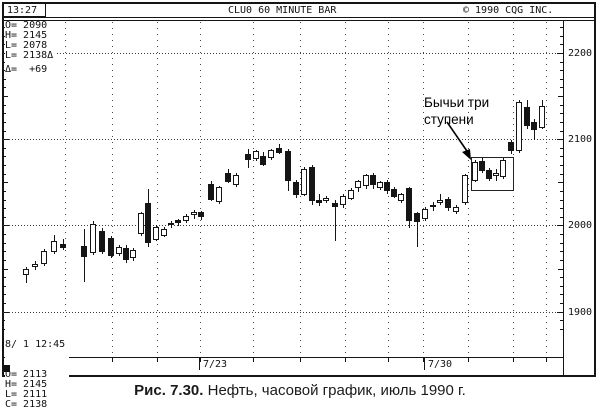  What do you see at coordinates (26, 403) in the screenshot?
I see `quote-bottom-row: C= 2138` at bounding box center [26, 403].